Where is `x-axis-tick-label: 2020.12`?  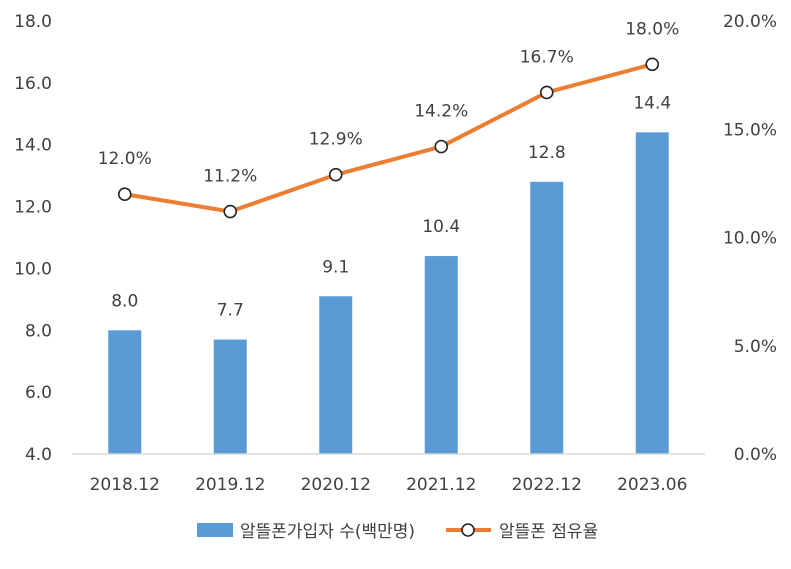
x-axis-tick-label: 2020.12 is located at coordinates (336, 485).